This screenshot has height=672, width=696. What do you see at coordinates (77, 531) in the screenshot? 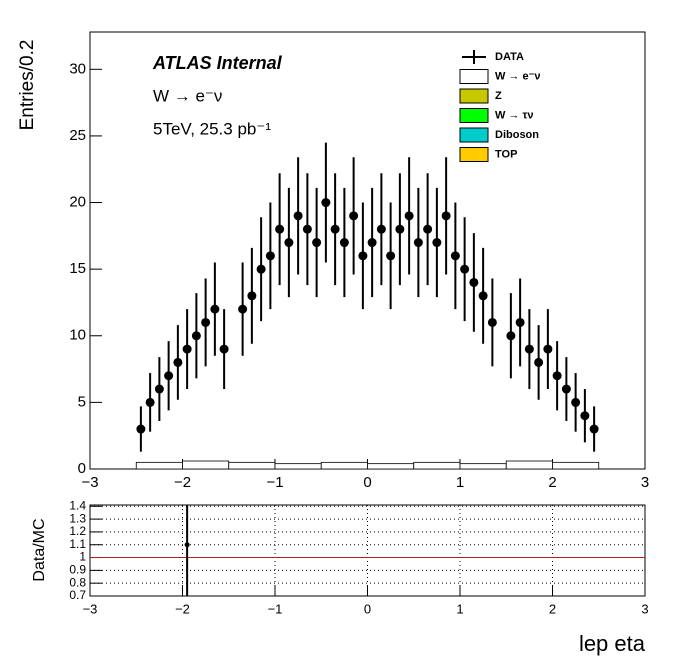
I see `y-tick-label: 1.2` at bounding box center [77, 531].